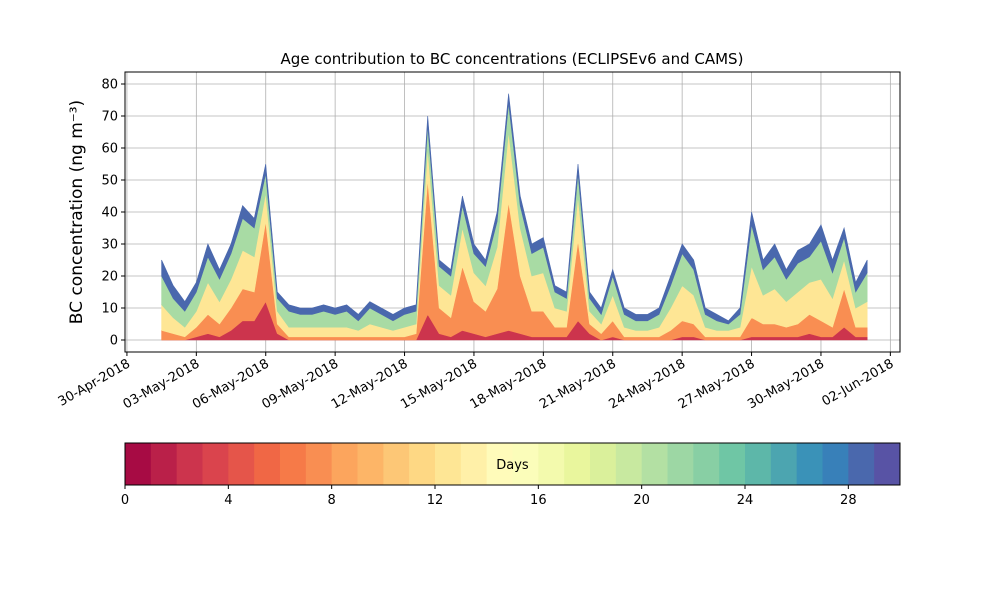 This screenshot has width=1000, height=600. I want to click on colorbar-frame, so click(512, 464).